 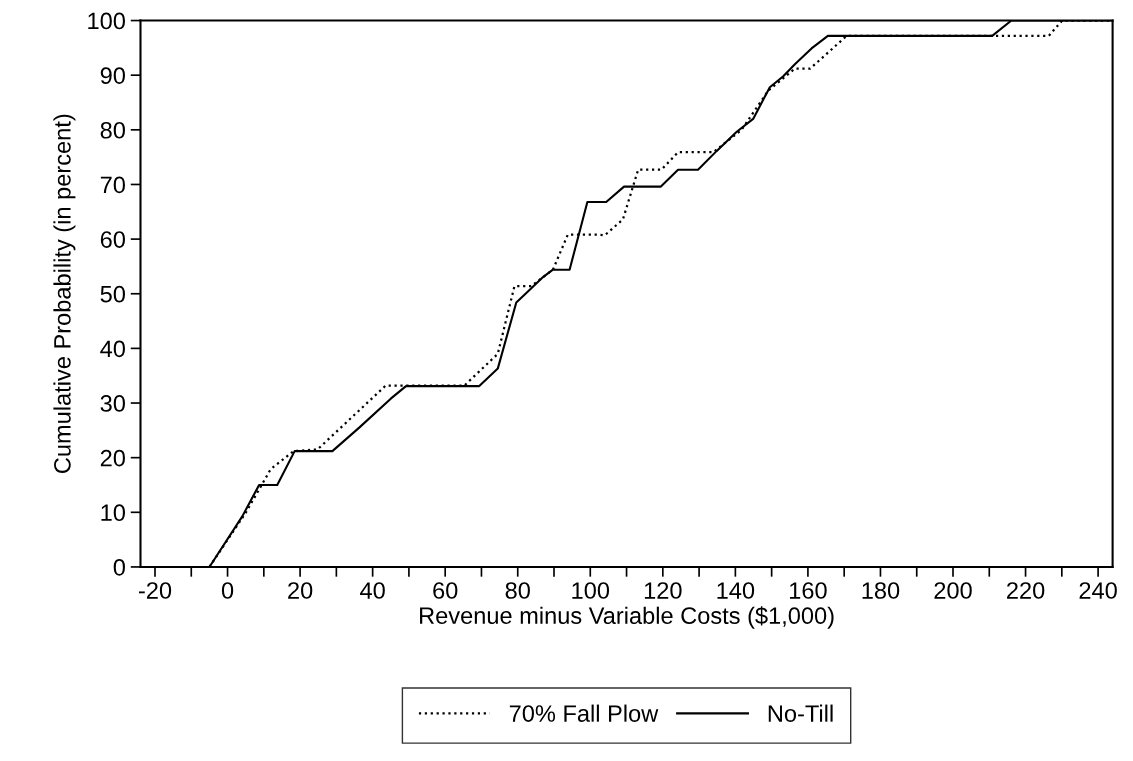 I want to click on x-tick-label: 240, so click(x=1098, y=590).